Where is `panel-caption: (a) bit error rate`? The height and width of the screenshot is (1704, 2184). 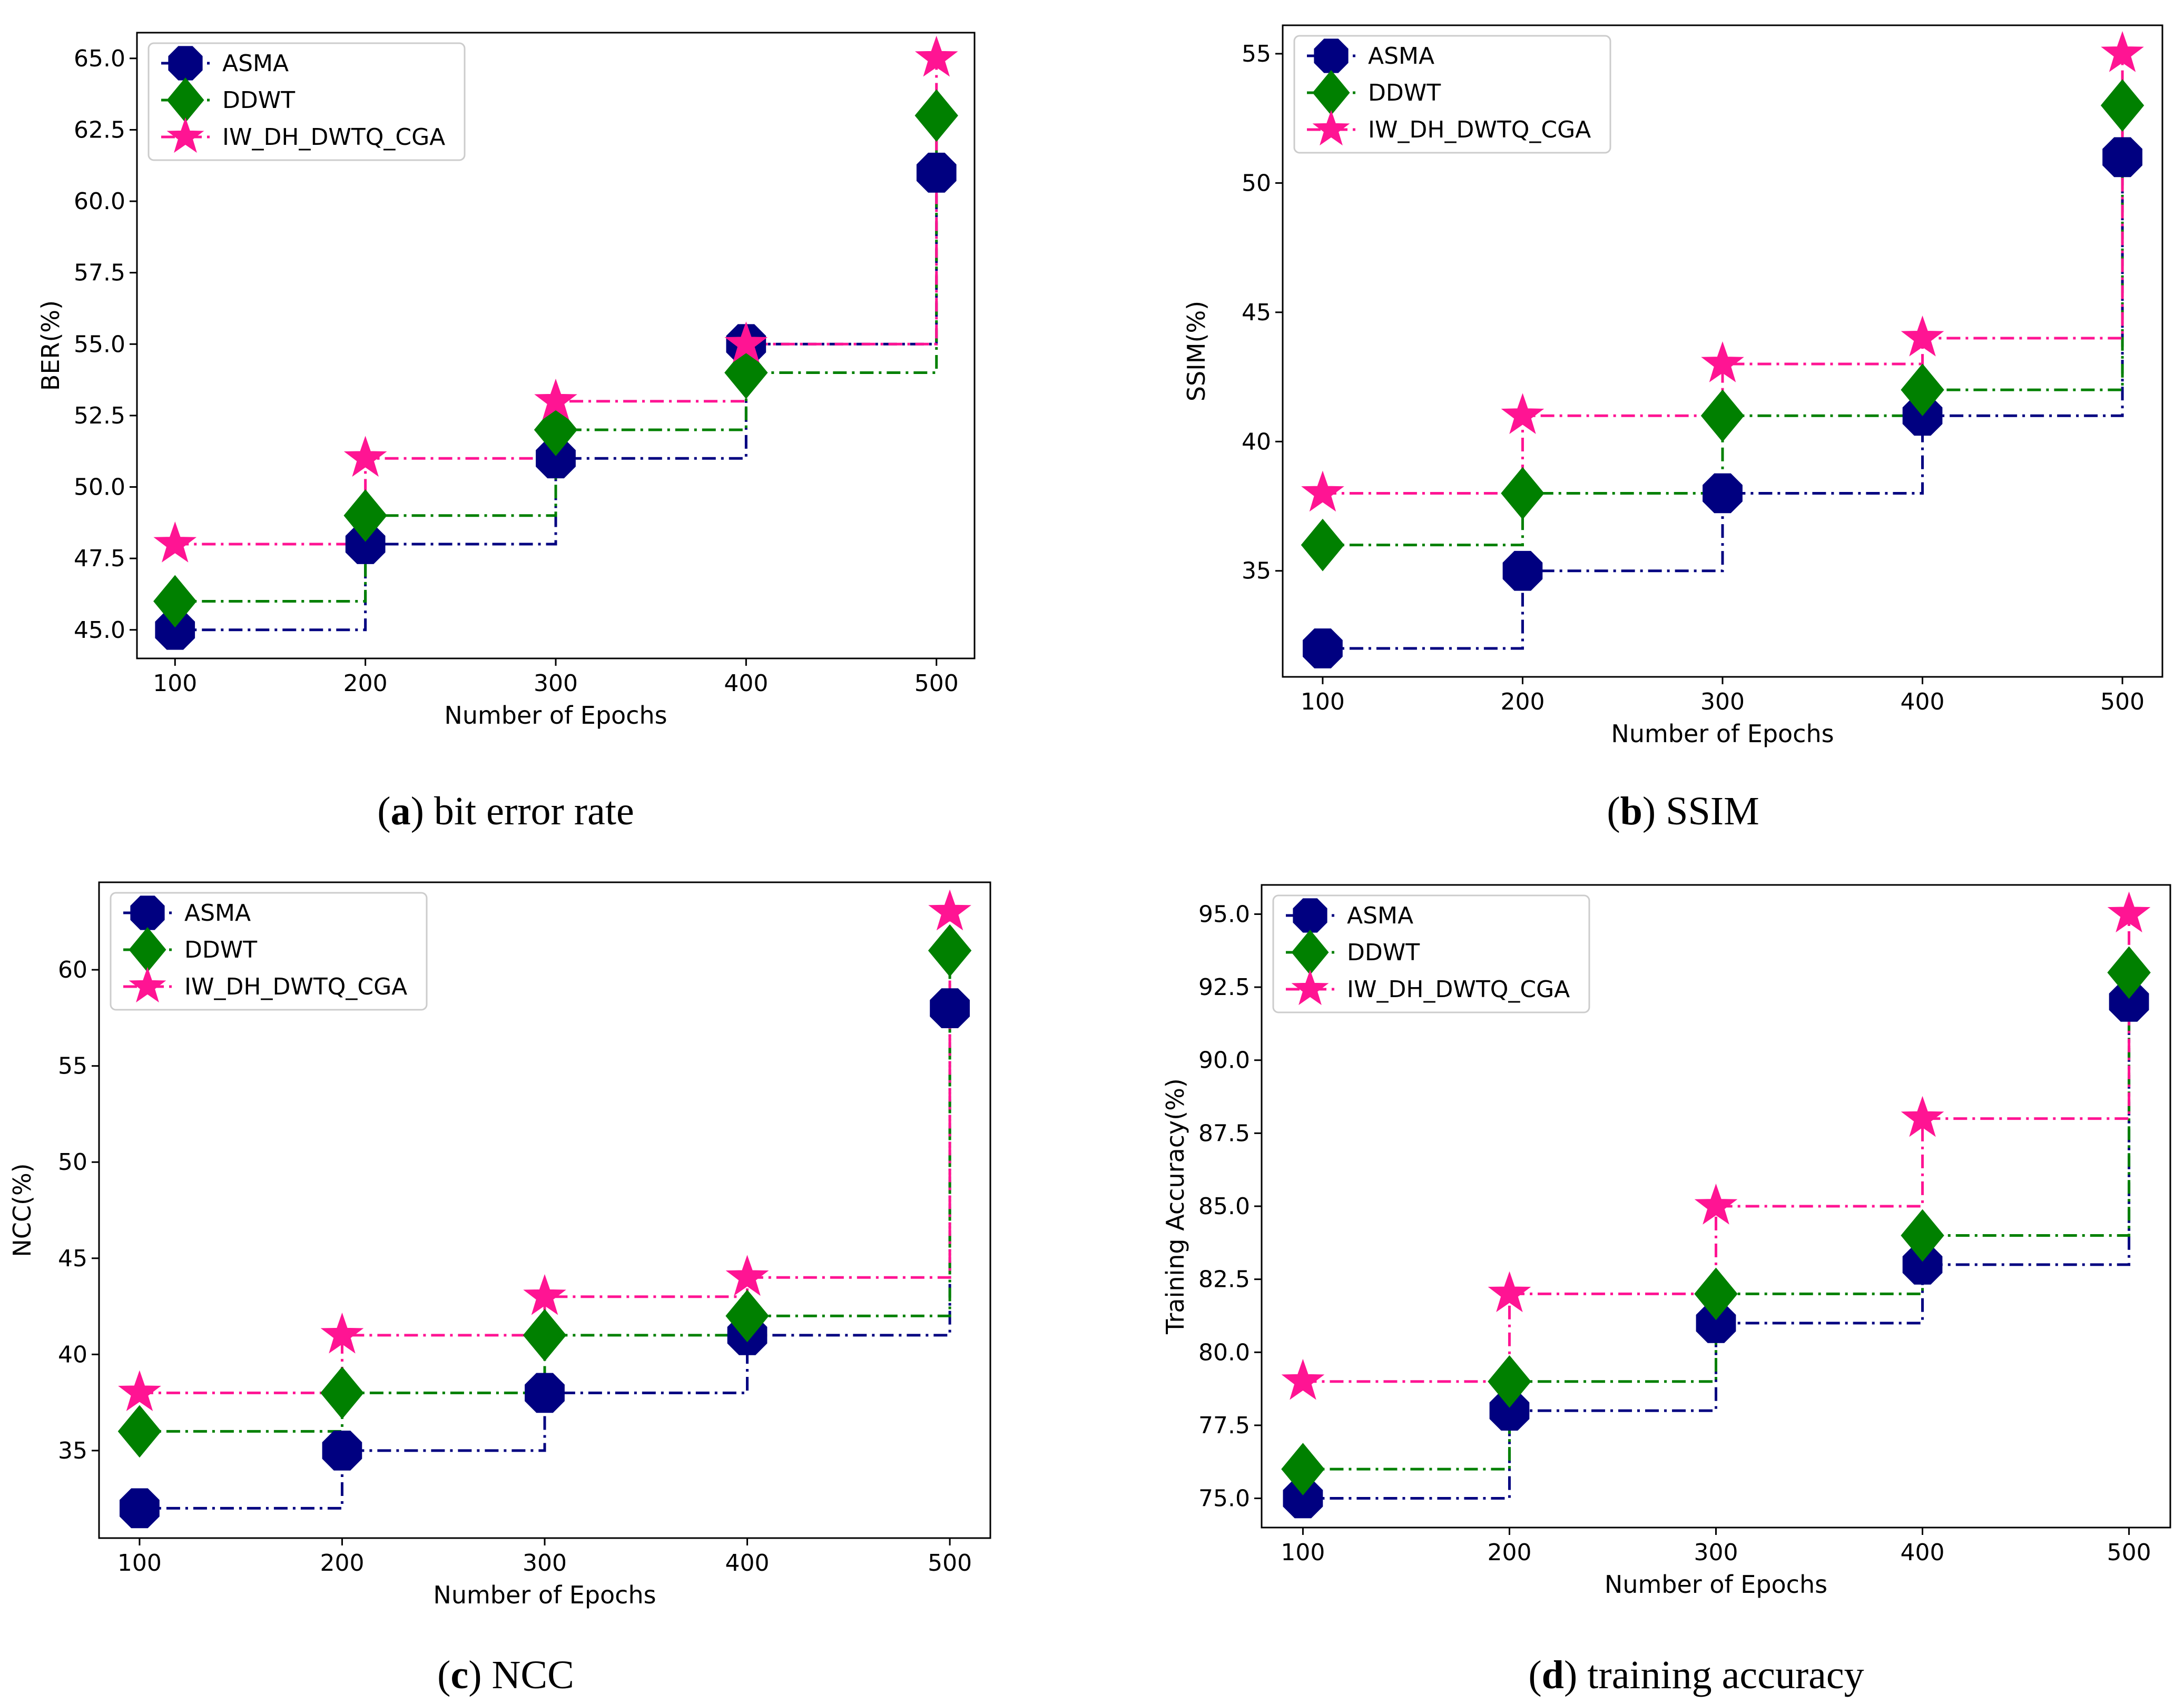 panel-caption: (a) bit error rate is located at coordinates (506, 811).